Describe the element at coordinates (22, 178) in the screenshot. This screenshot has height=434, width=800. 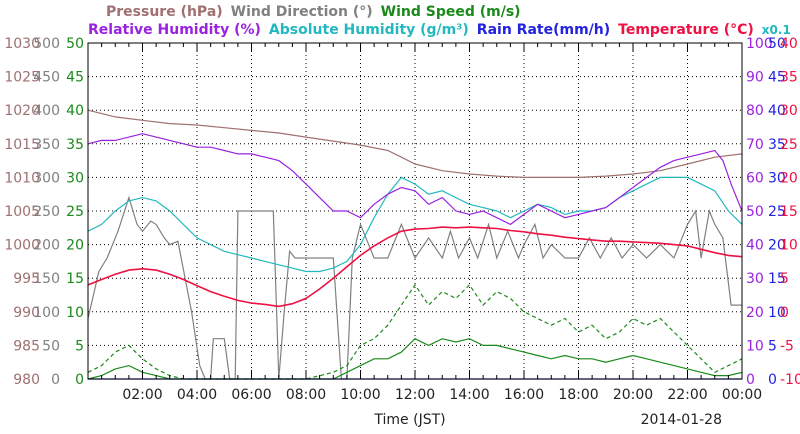
I see `y-tick-label-pressure: 1010` at that location.